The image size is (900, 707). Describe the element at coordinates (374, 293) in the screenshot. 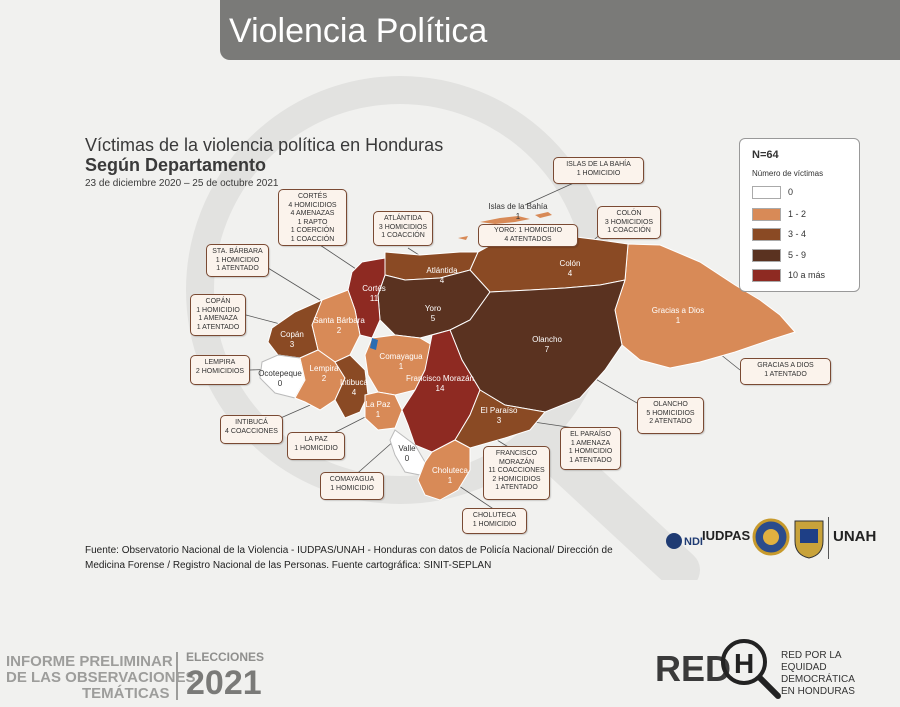

I see `label-cortes: Cortés 11` at that location.